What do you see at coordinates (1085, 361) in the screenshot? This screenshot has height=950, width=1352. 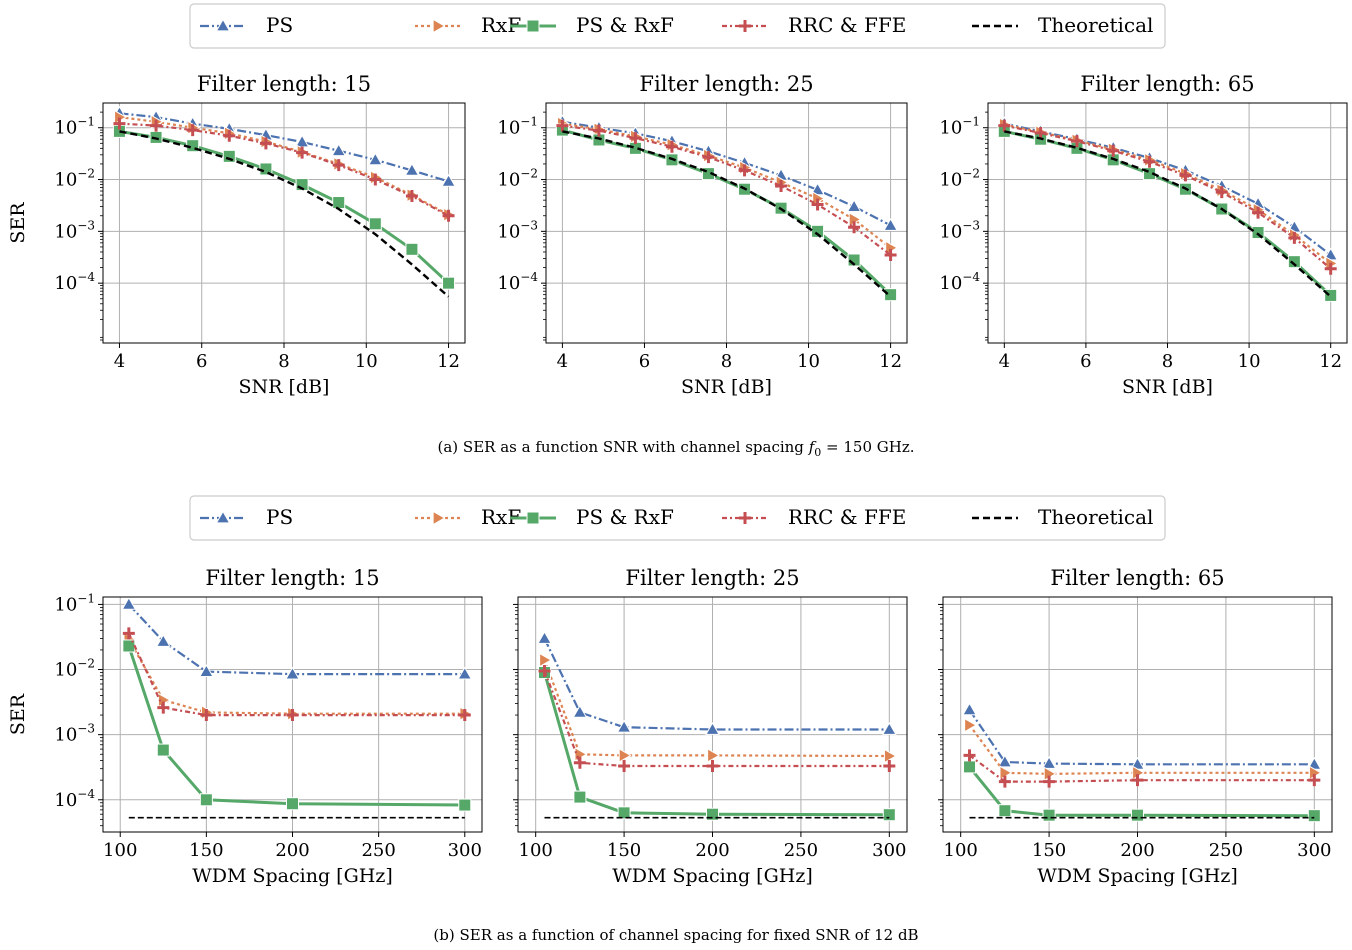 I see `x-tick-label: 6` at bounding box center [1085, 361].